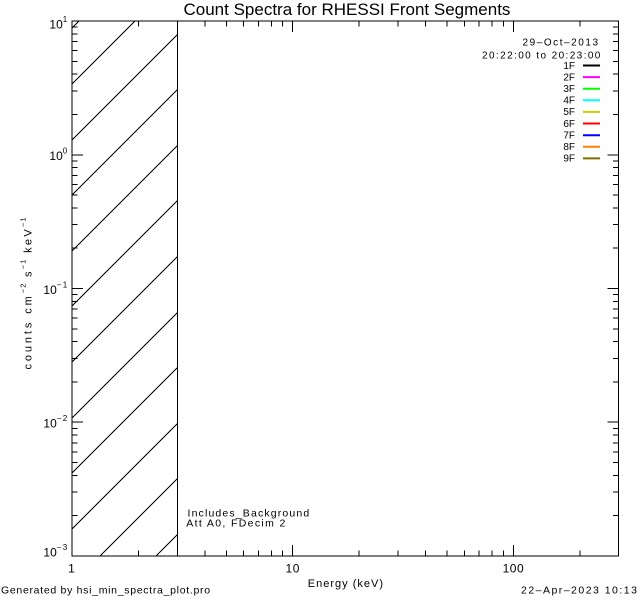  Describe the element at coordinates (106, 591) in the screenshot. I see `svg-text:Generated by hsi_min_spectra_p: Generated by hsi_min_spectra_plot.pro` at that location.